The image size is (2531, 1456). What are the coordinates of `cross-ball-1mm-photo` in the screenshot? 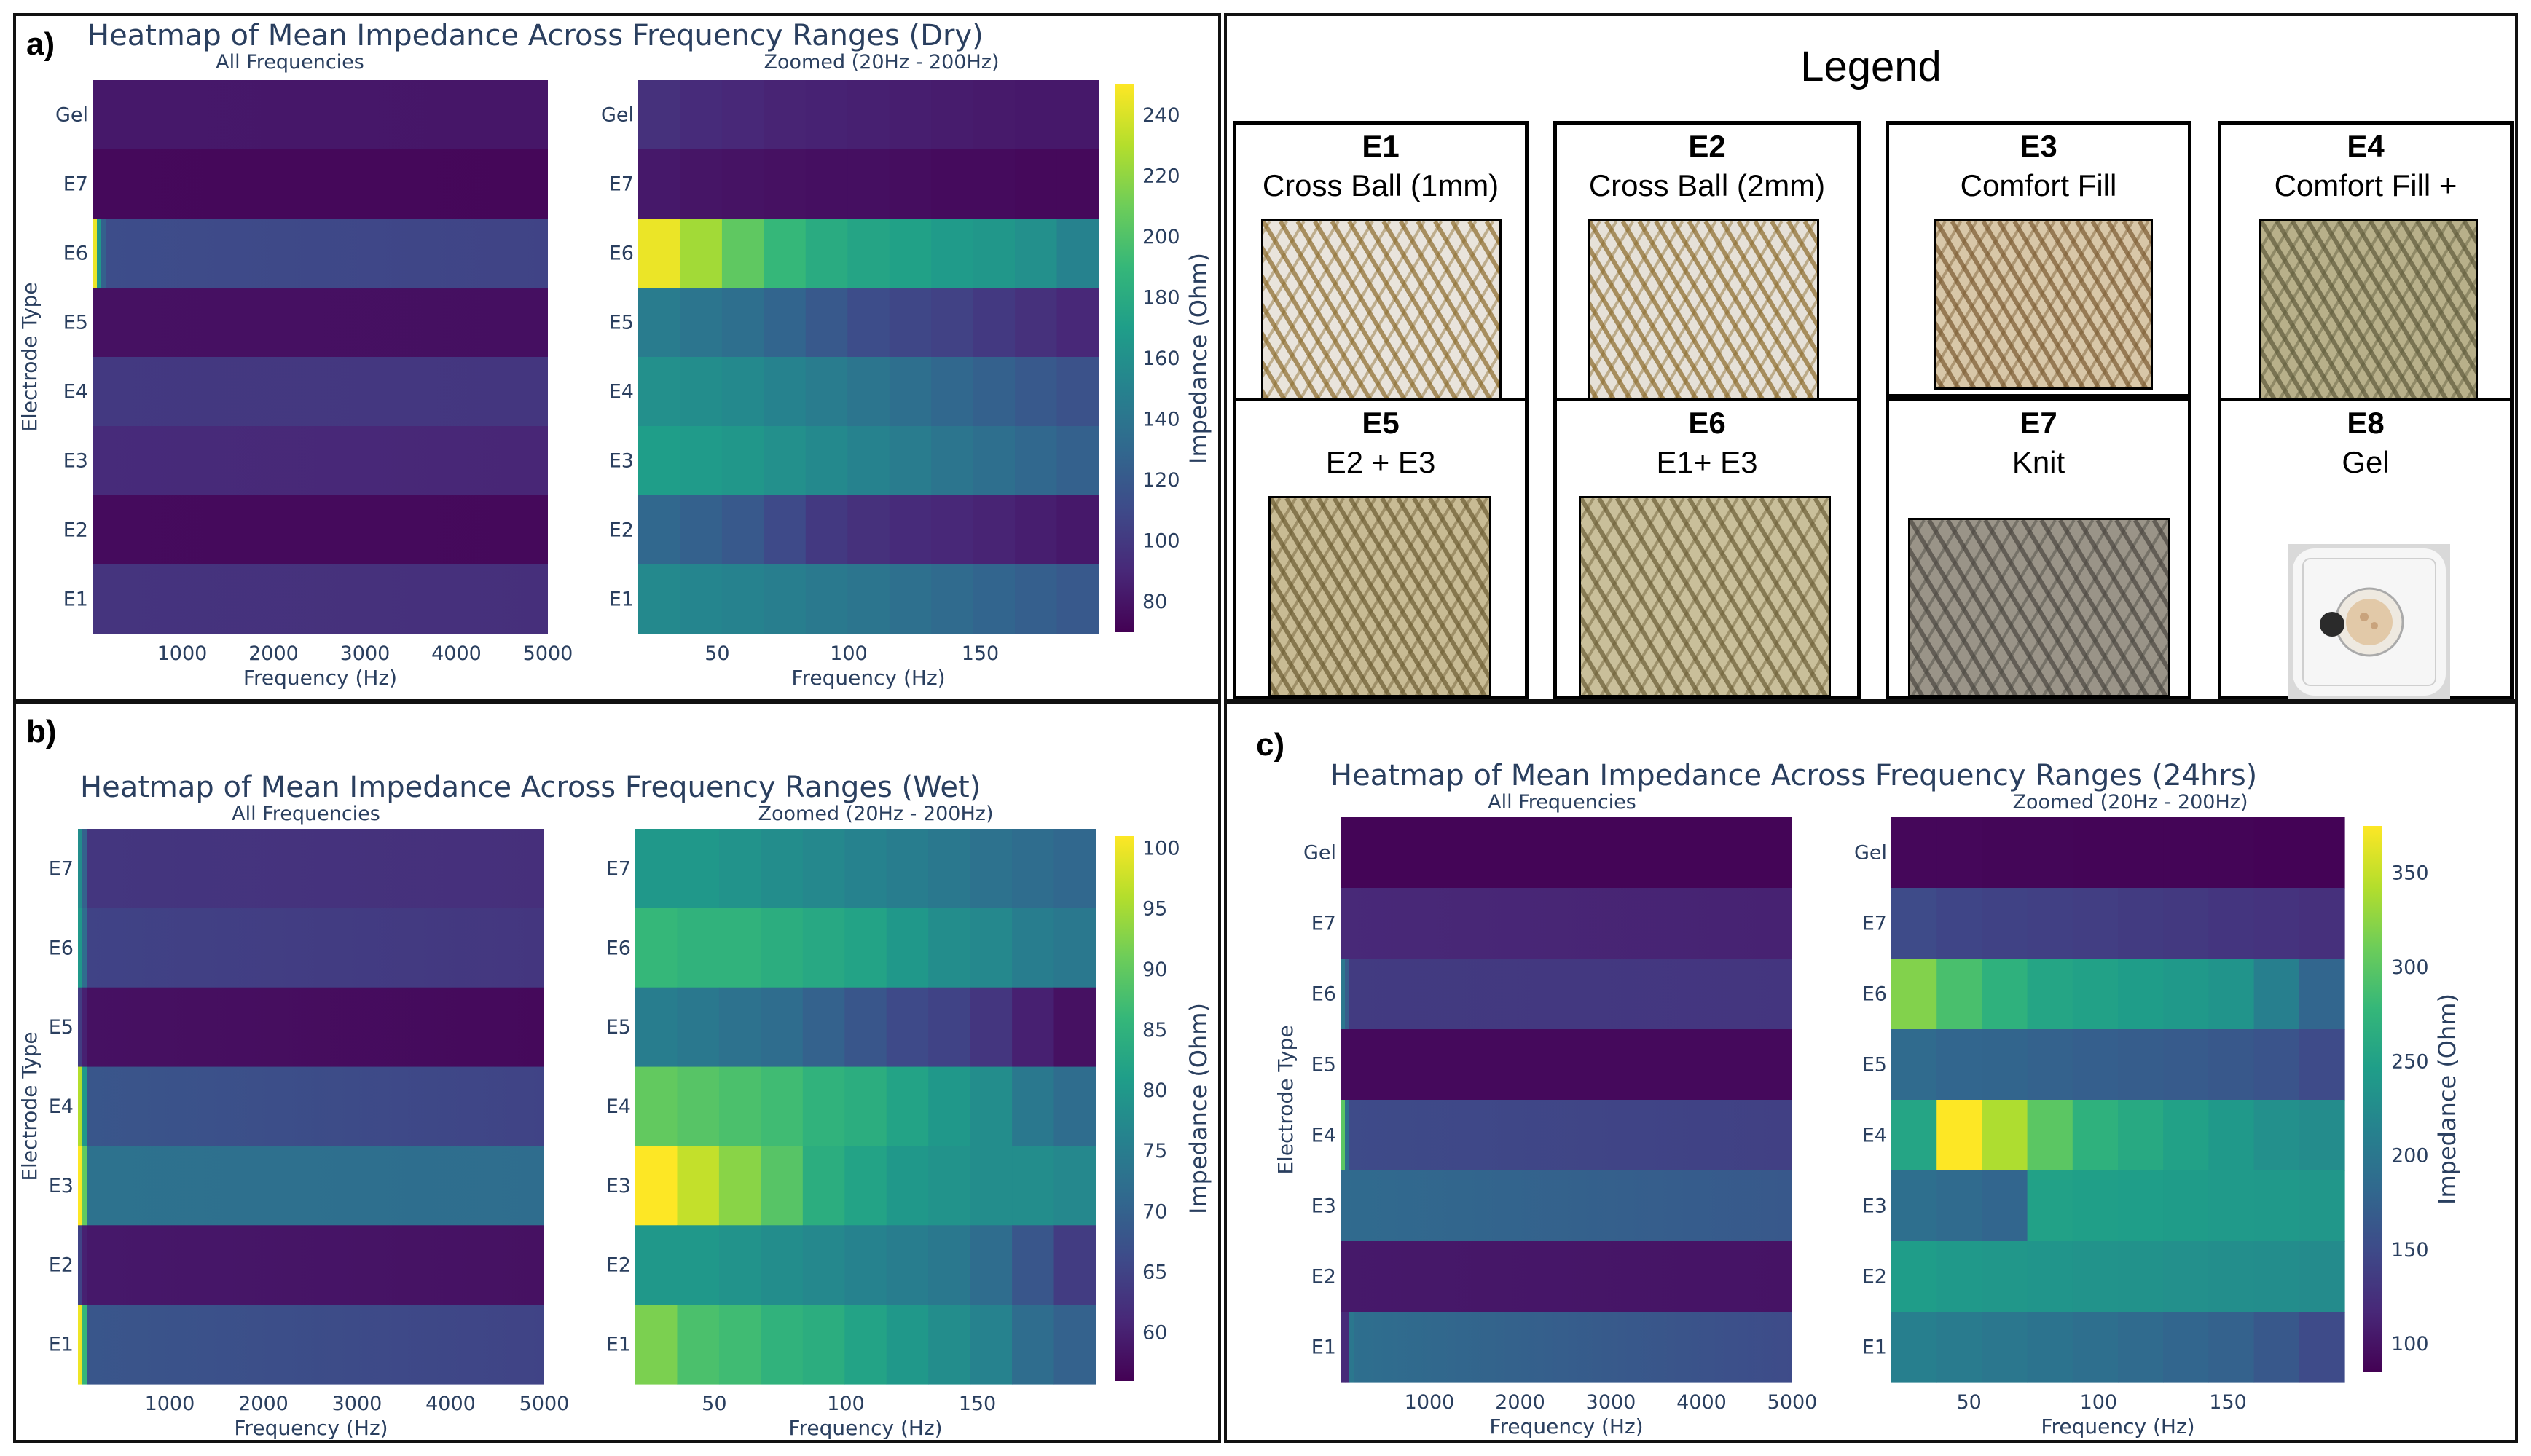 It's located at (1381, 310).